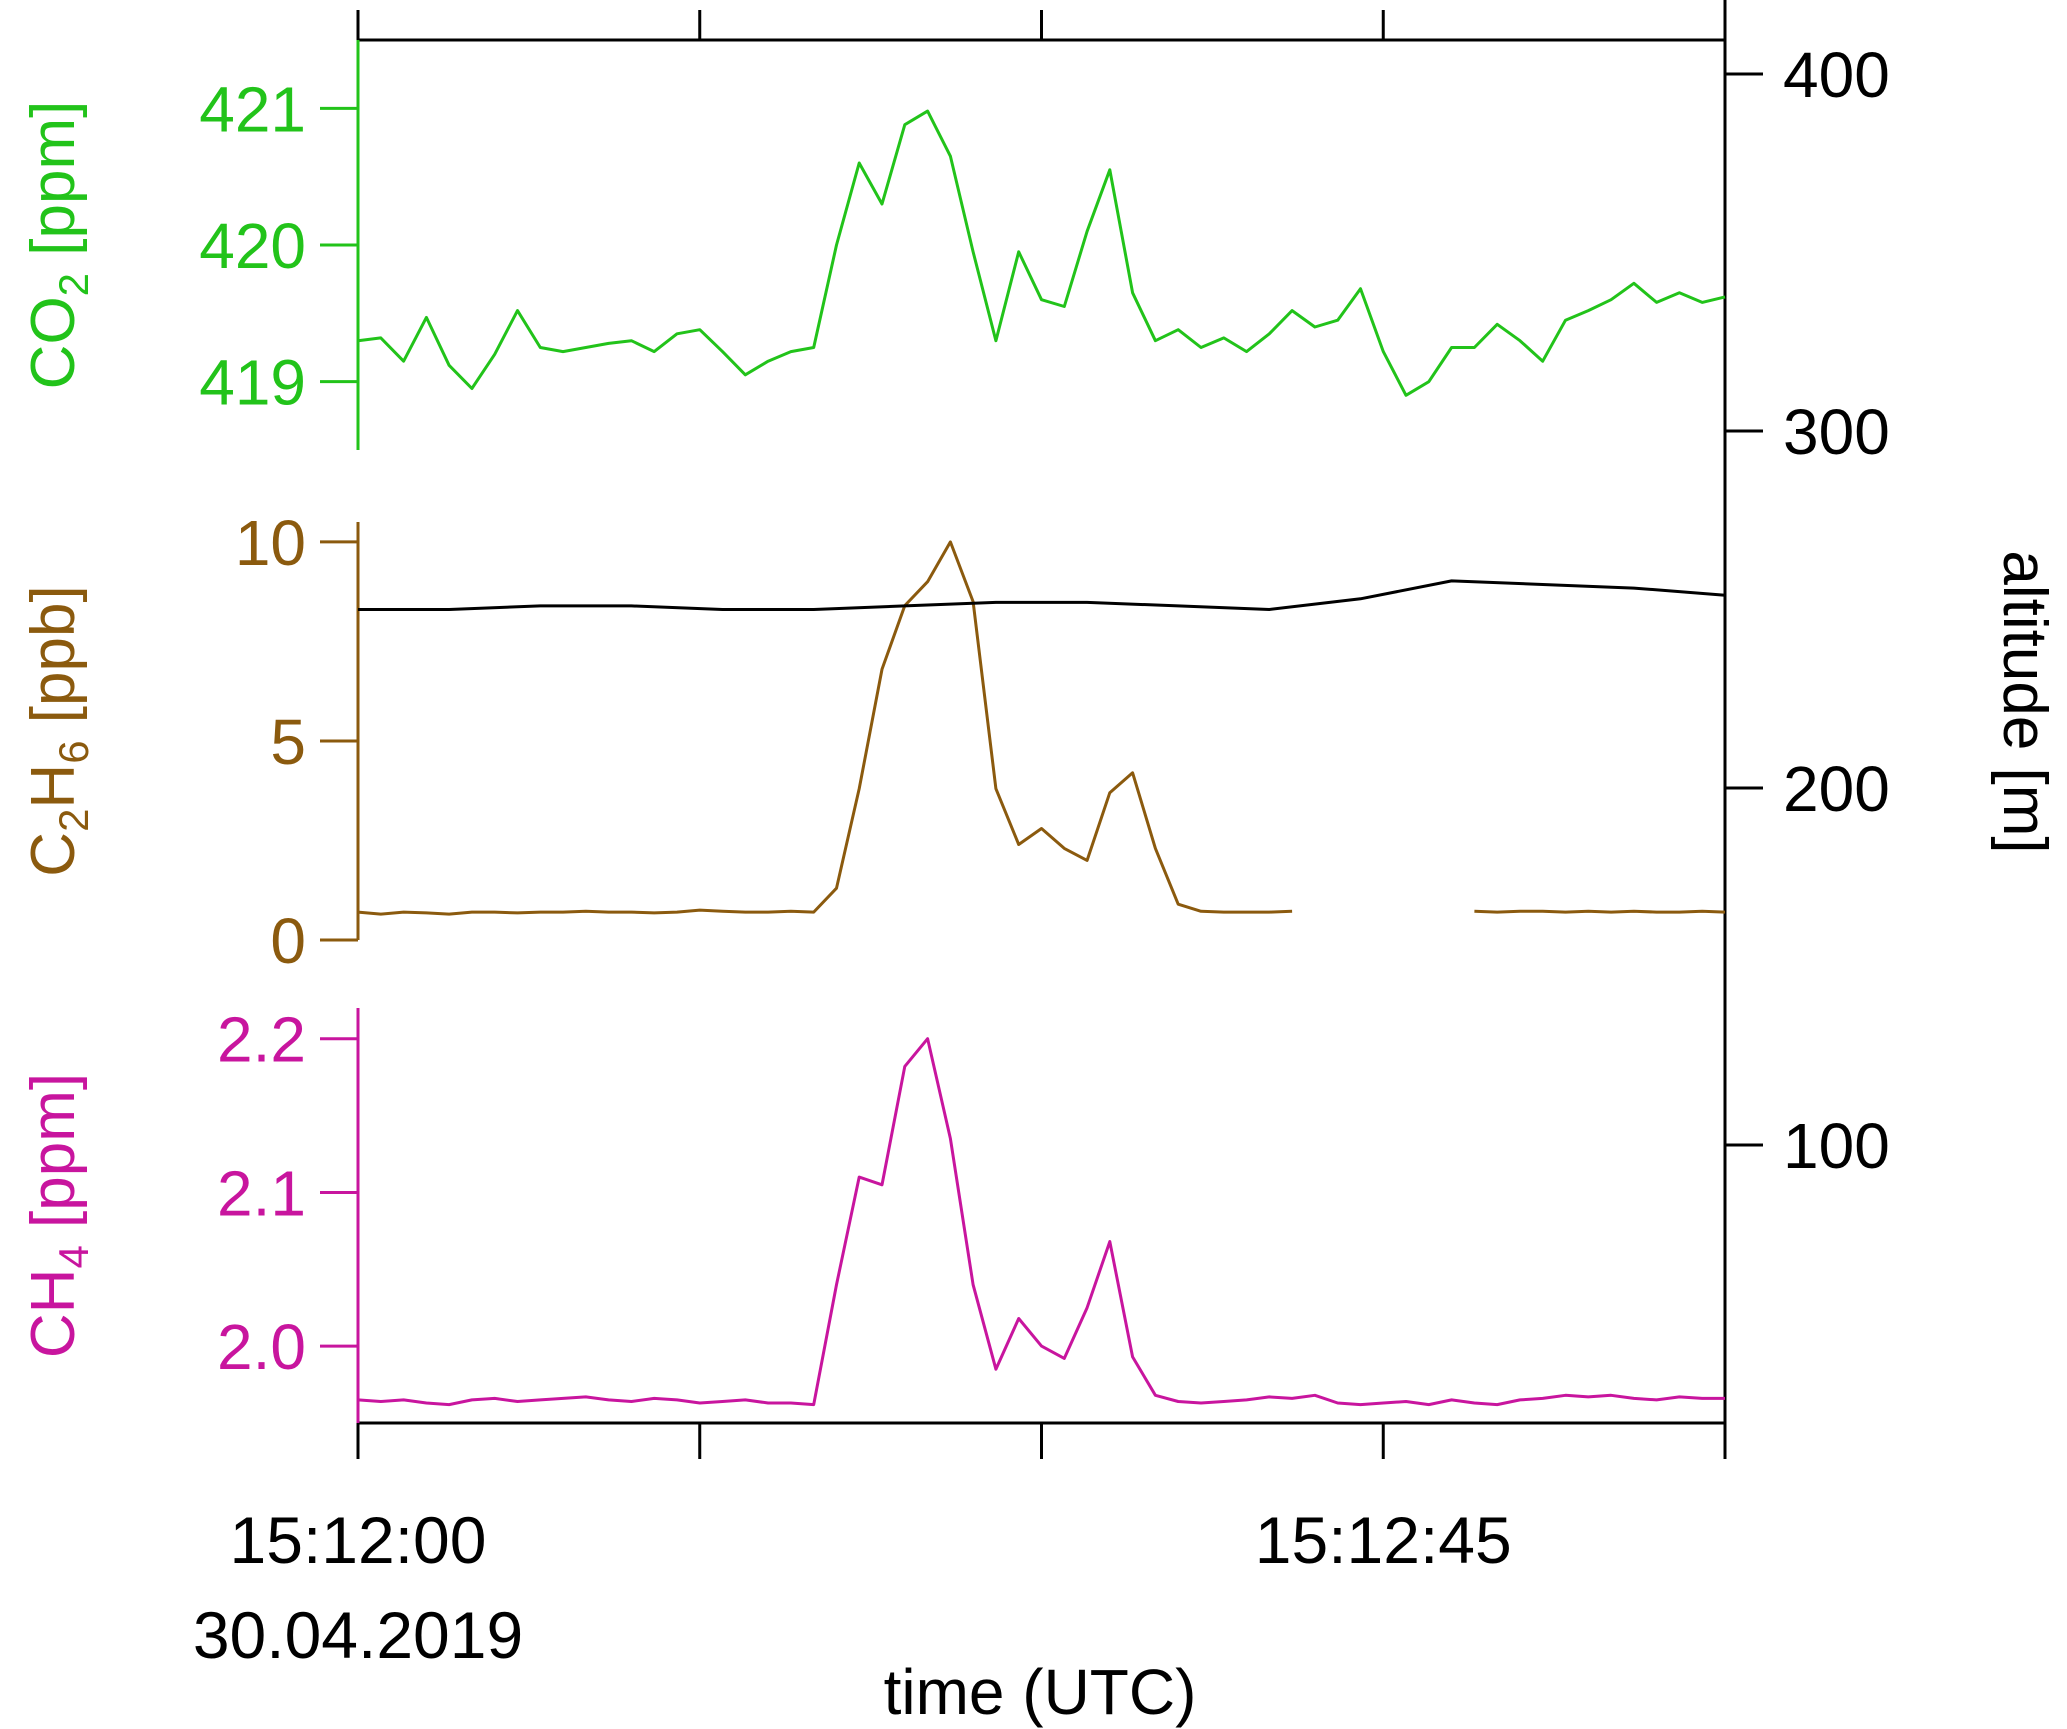 The image size is (2067, 1729). What do you see at coordinates (252, 109) in the screenshot?
I see `co2-y-tick-label: 421` at bounding box center [252, 109].